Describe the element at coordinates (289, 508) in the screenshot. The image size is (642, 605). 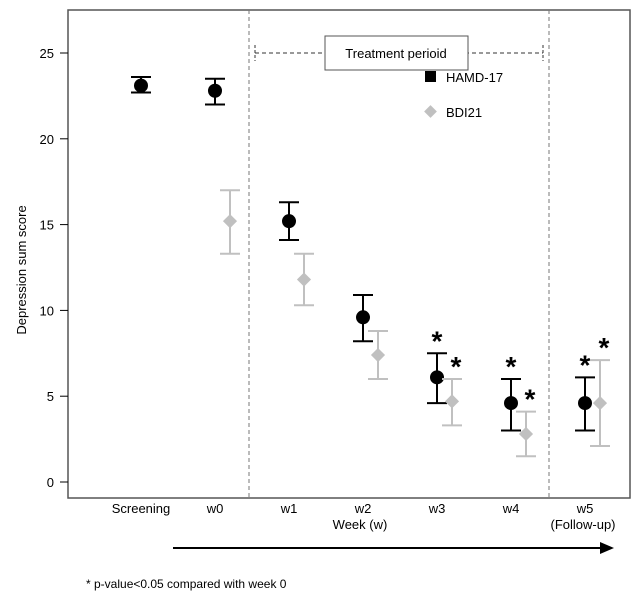
I see `x-tick-label: w1` at that location.